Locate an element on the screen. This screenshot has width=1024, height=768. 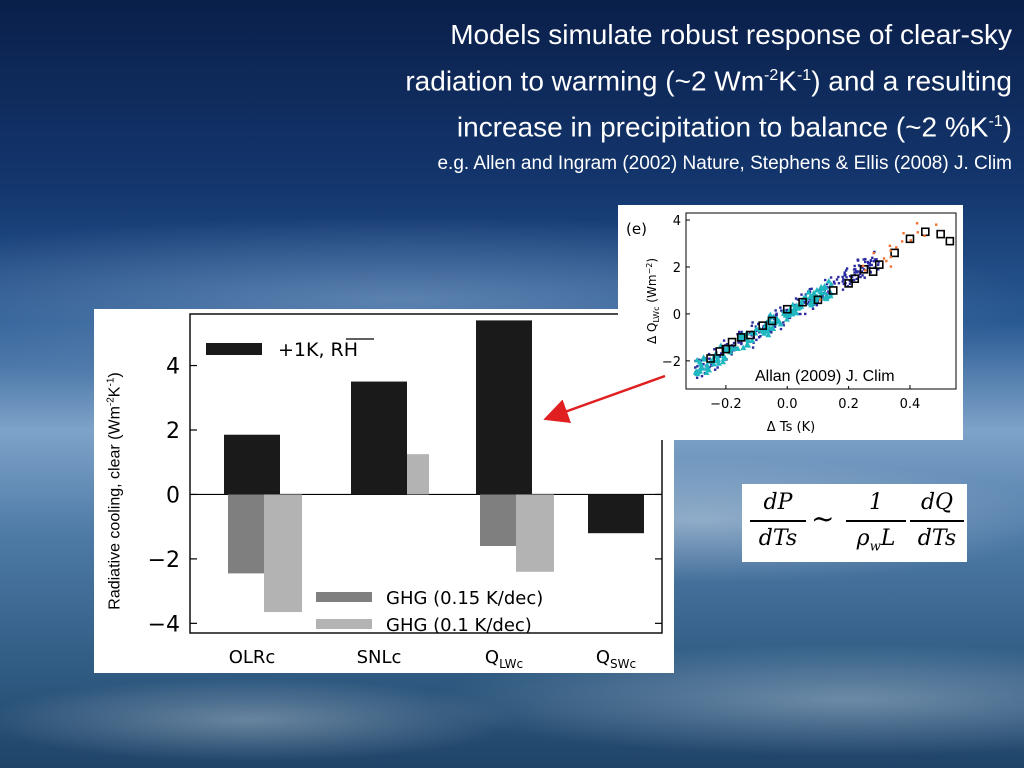
eq-rhs1-den: ρwL is located at coordinates (876, 539).